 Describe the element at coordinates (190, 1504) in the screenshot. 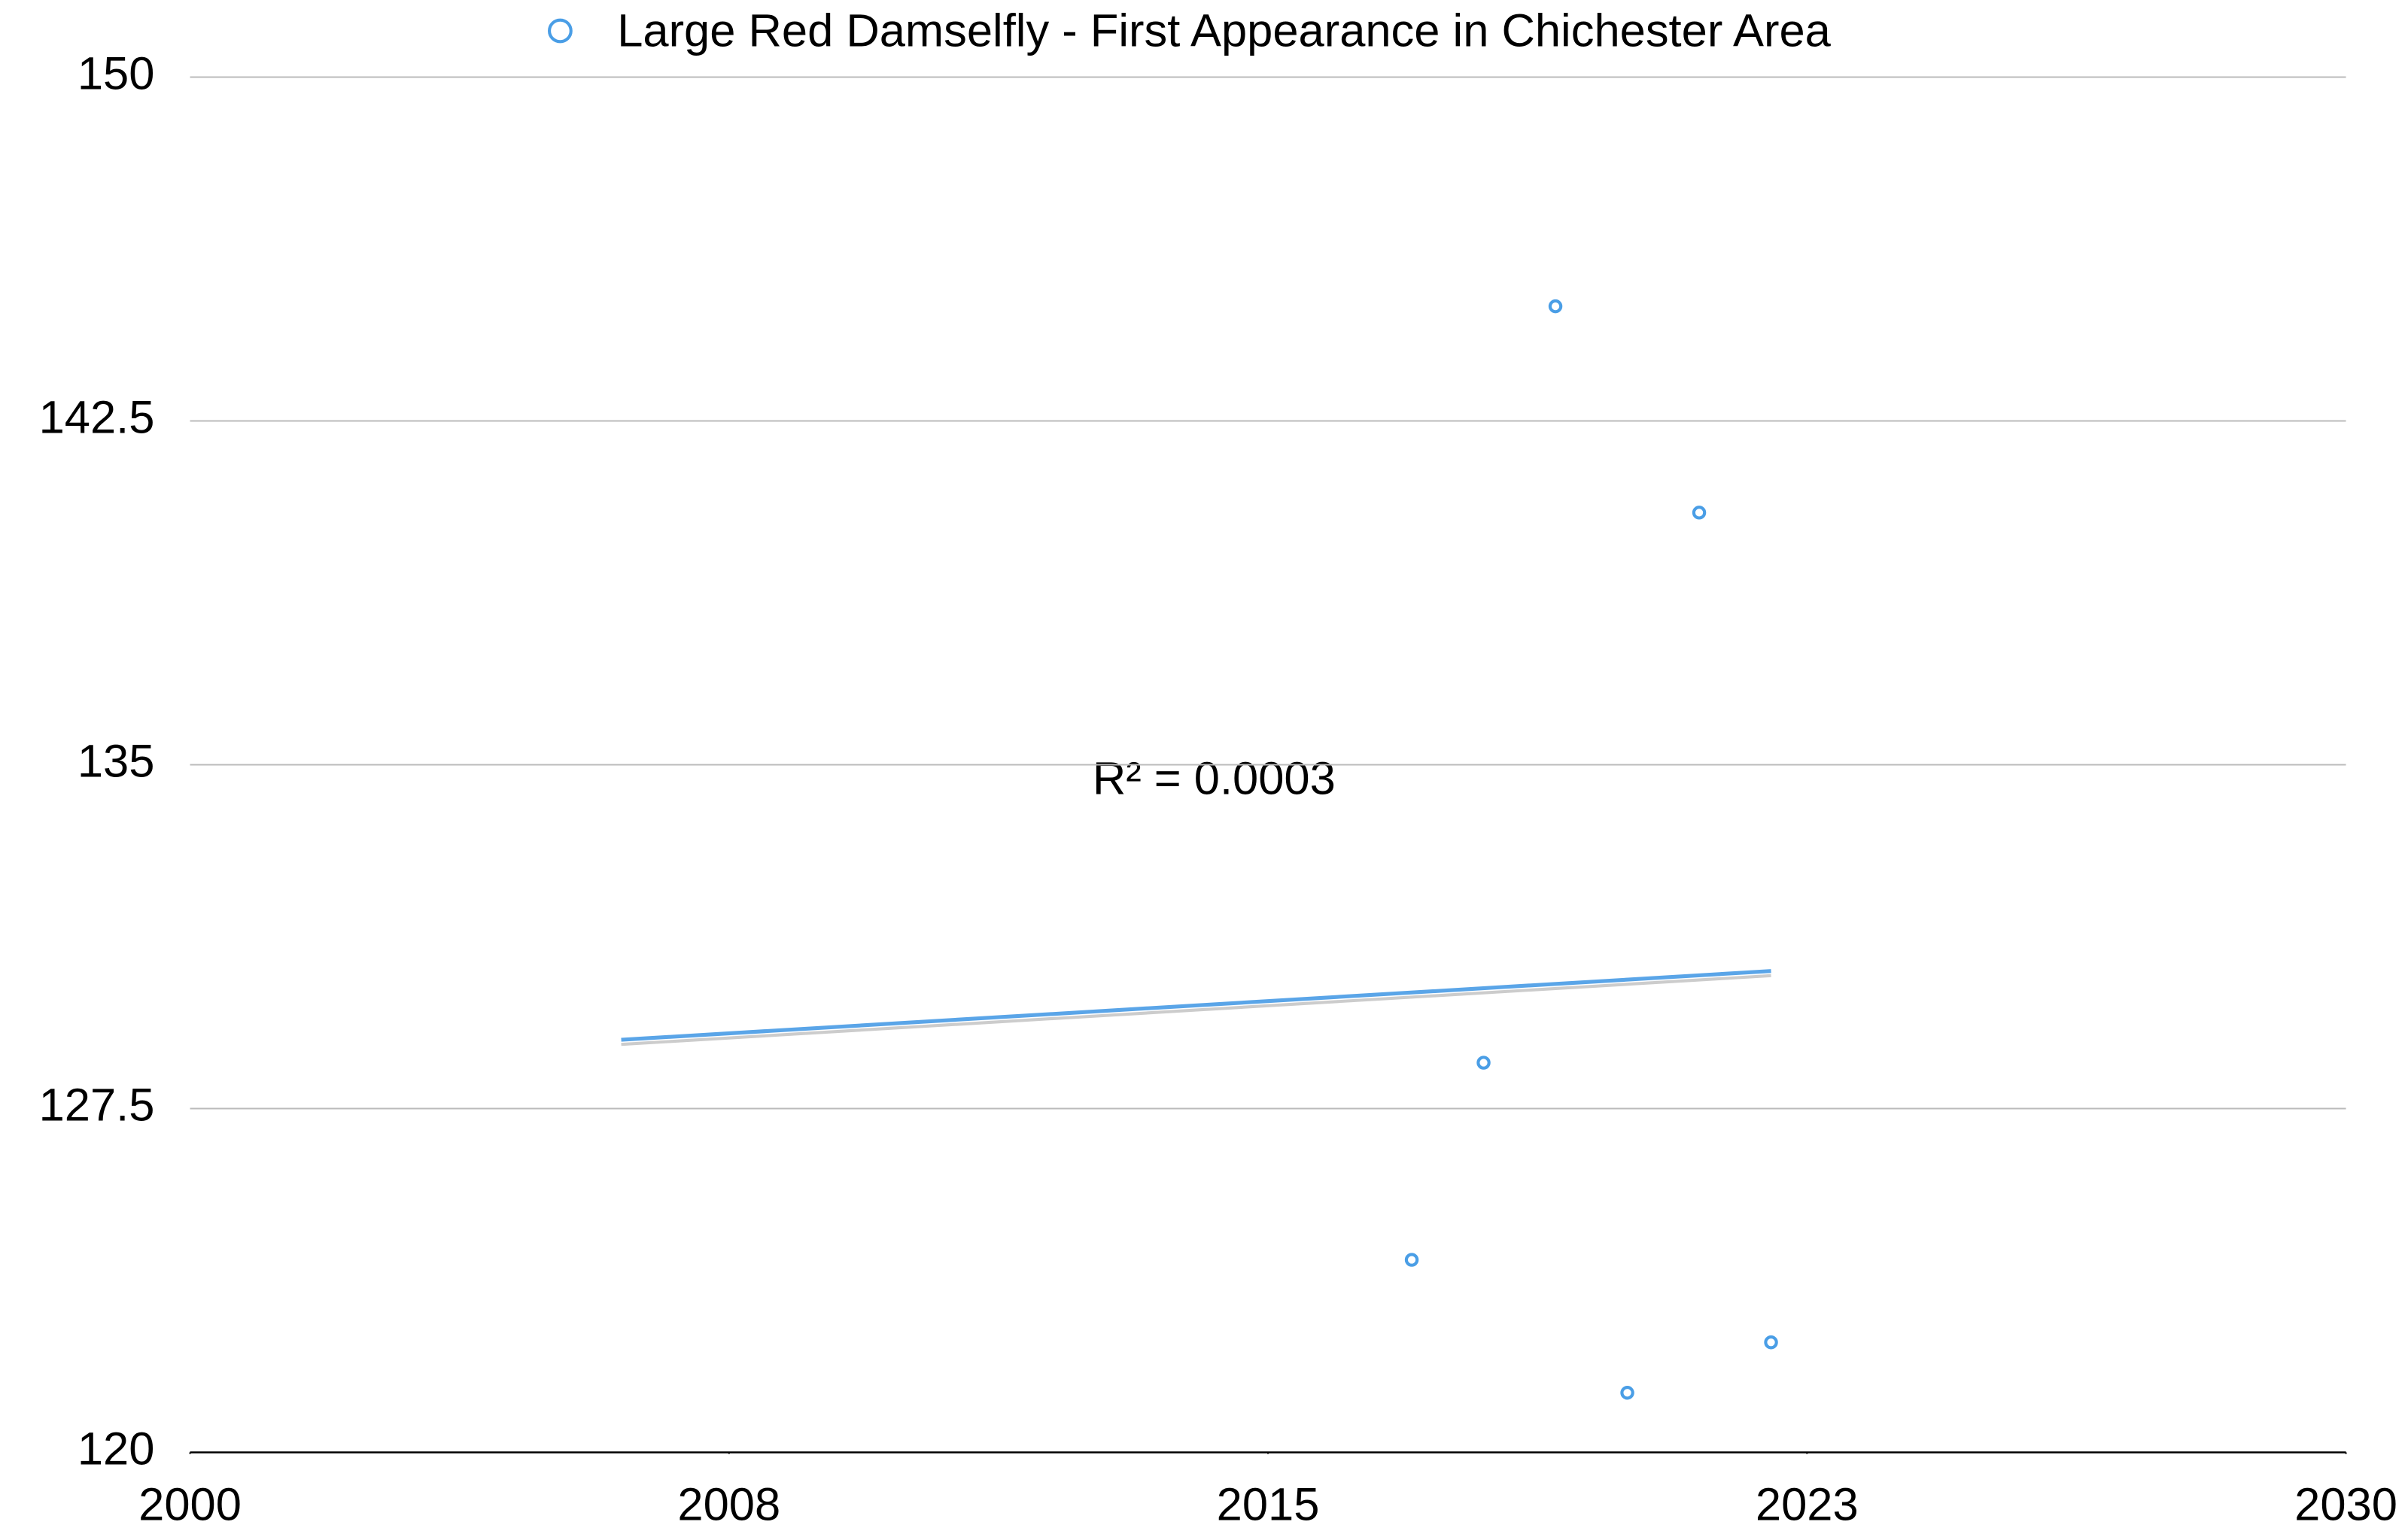

I see `x-tick-label: 2000` at that location.